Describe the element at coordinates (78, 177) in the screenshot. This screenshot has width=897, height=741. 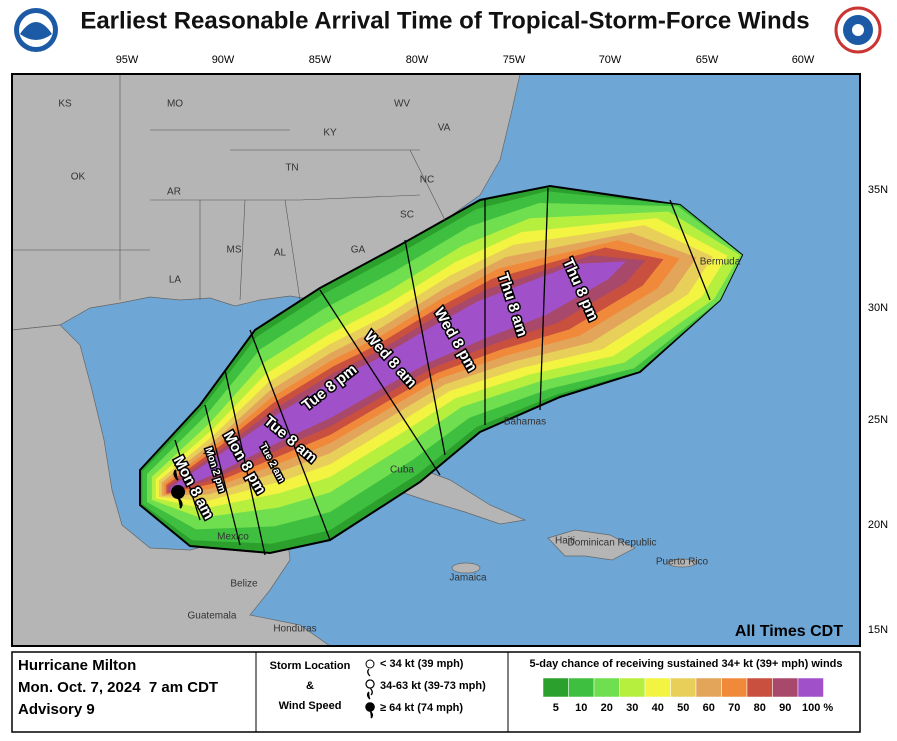
I see `state-label: OK` at that location.